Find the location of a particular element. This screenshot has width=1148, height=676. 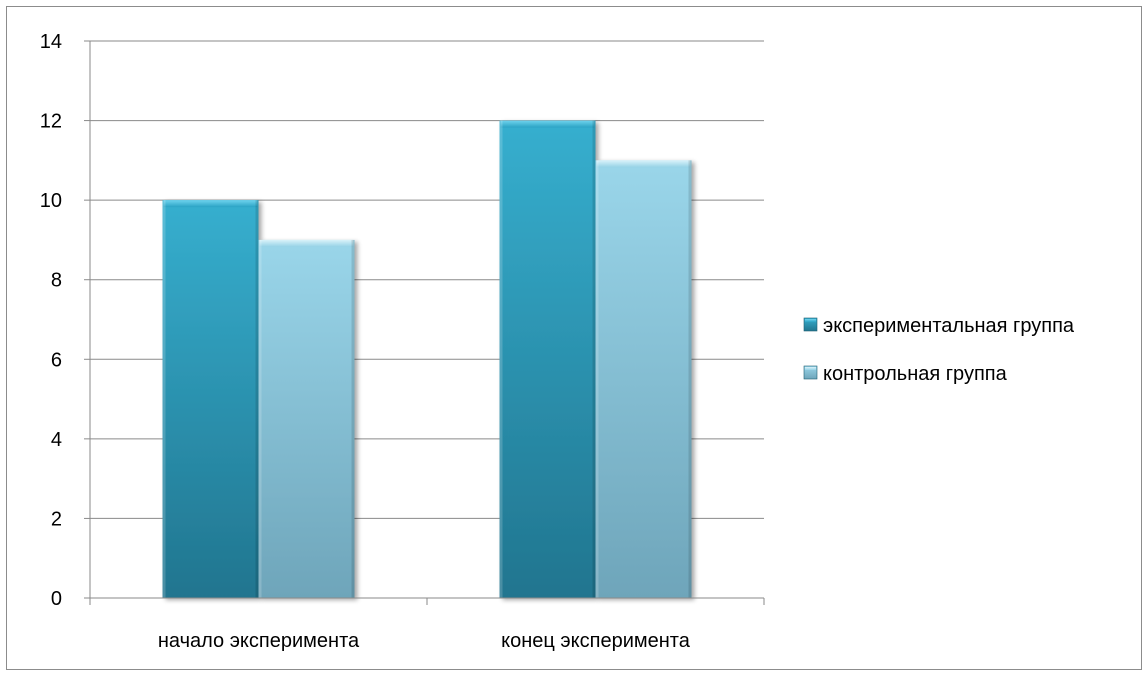

legend-item: экспериментальная группа is located at coordinates (939, 326).